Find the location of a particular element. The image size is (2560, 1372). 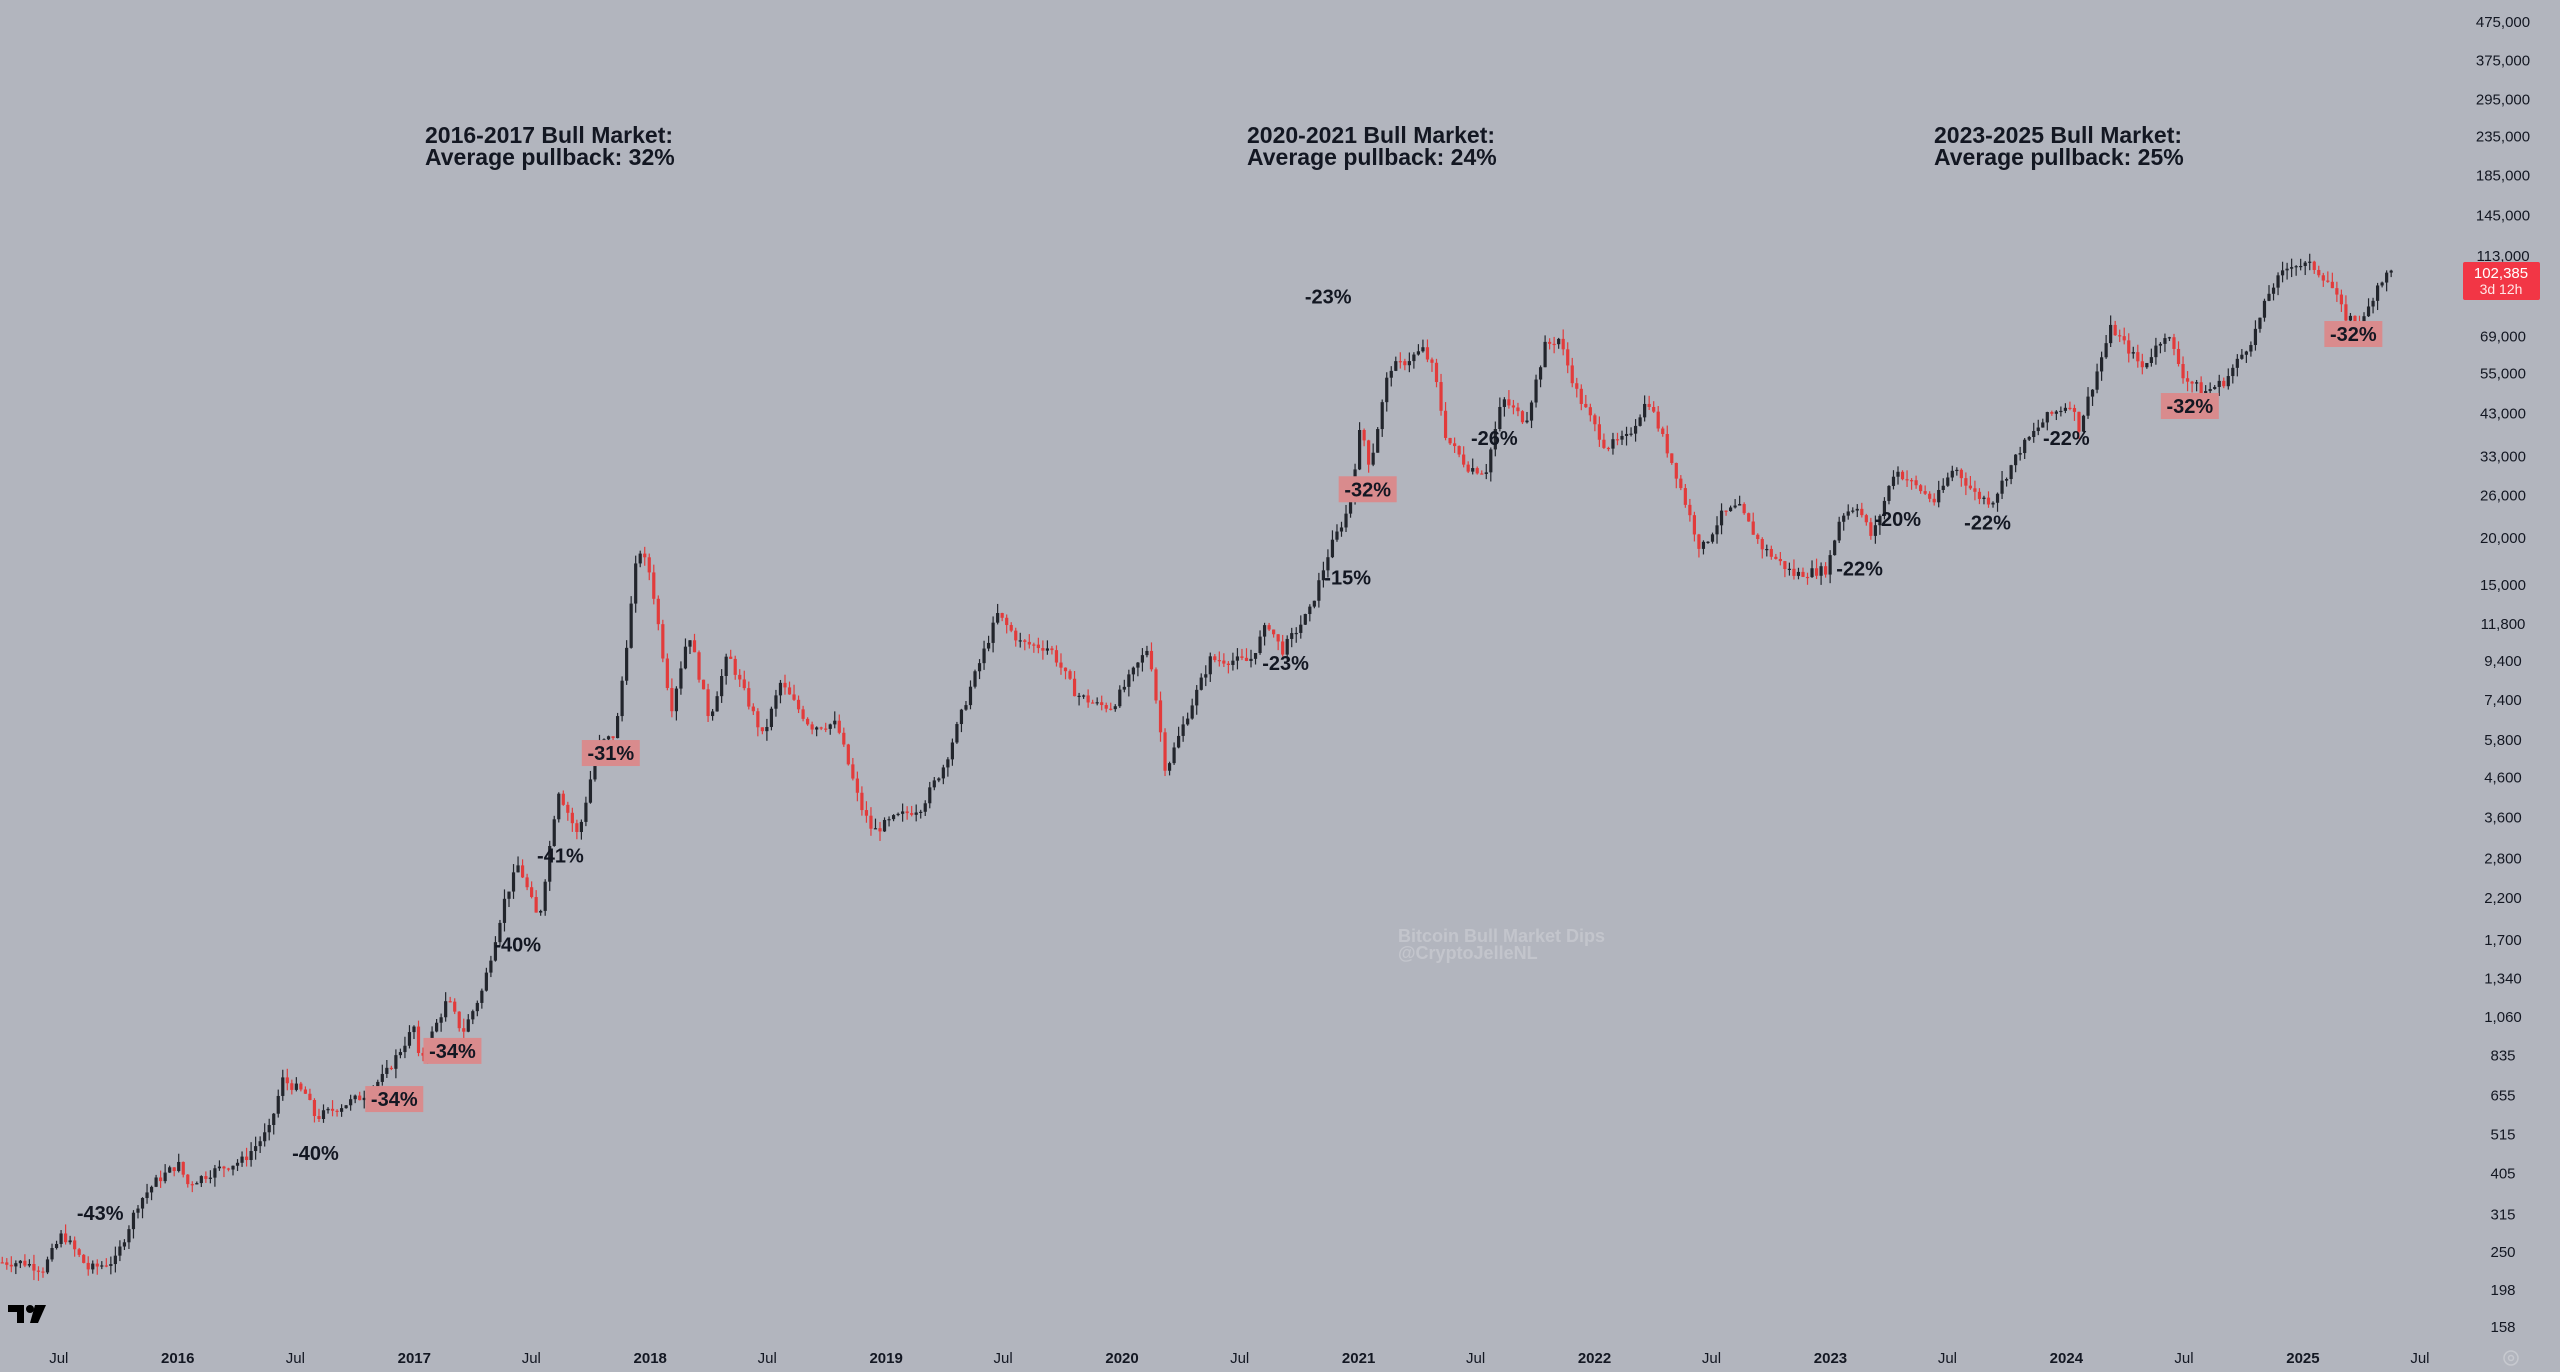

pullback-label: -34% is located at coordinates (394, 1099).